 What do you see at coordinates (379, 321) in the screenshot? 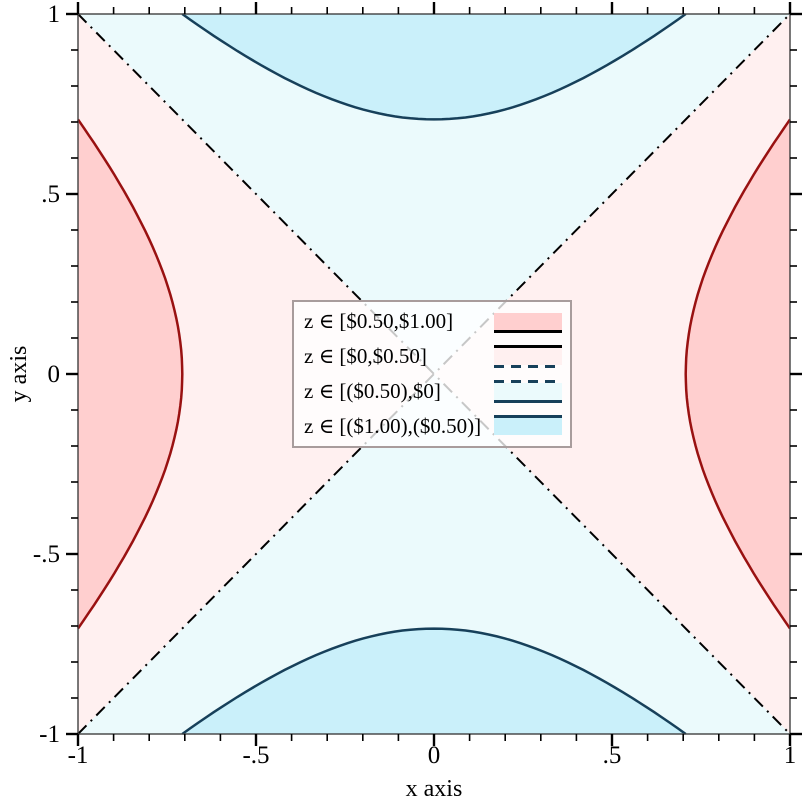
I see `legend-label: z ∈ [$0.50,$1.00]` at bounding box center [379, 321].